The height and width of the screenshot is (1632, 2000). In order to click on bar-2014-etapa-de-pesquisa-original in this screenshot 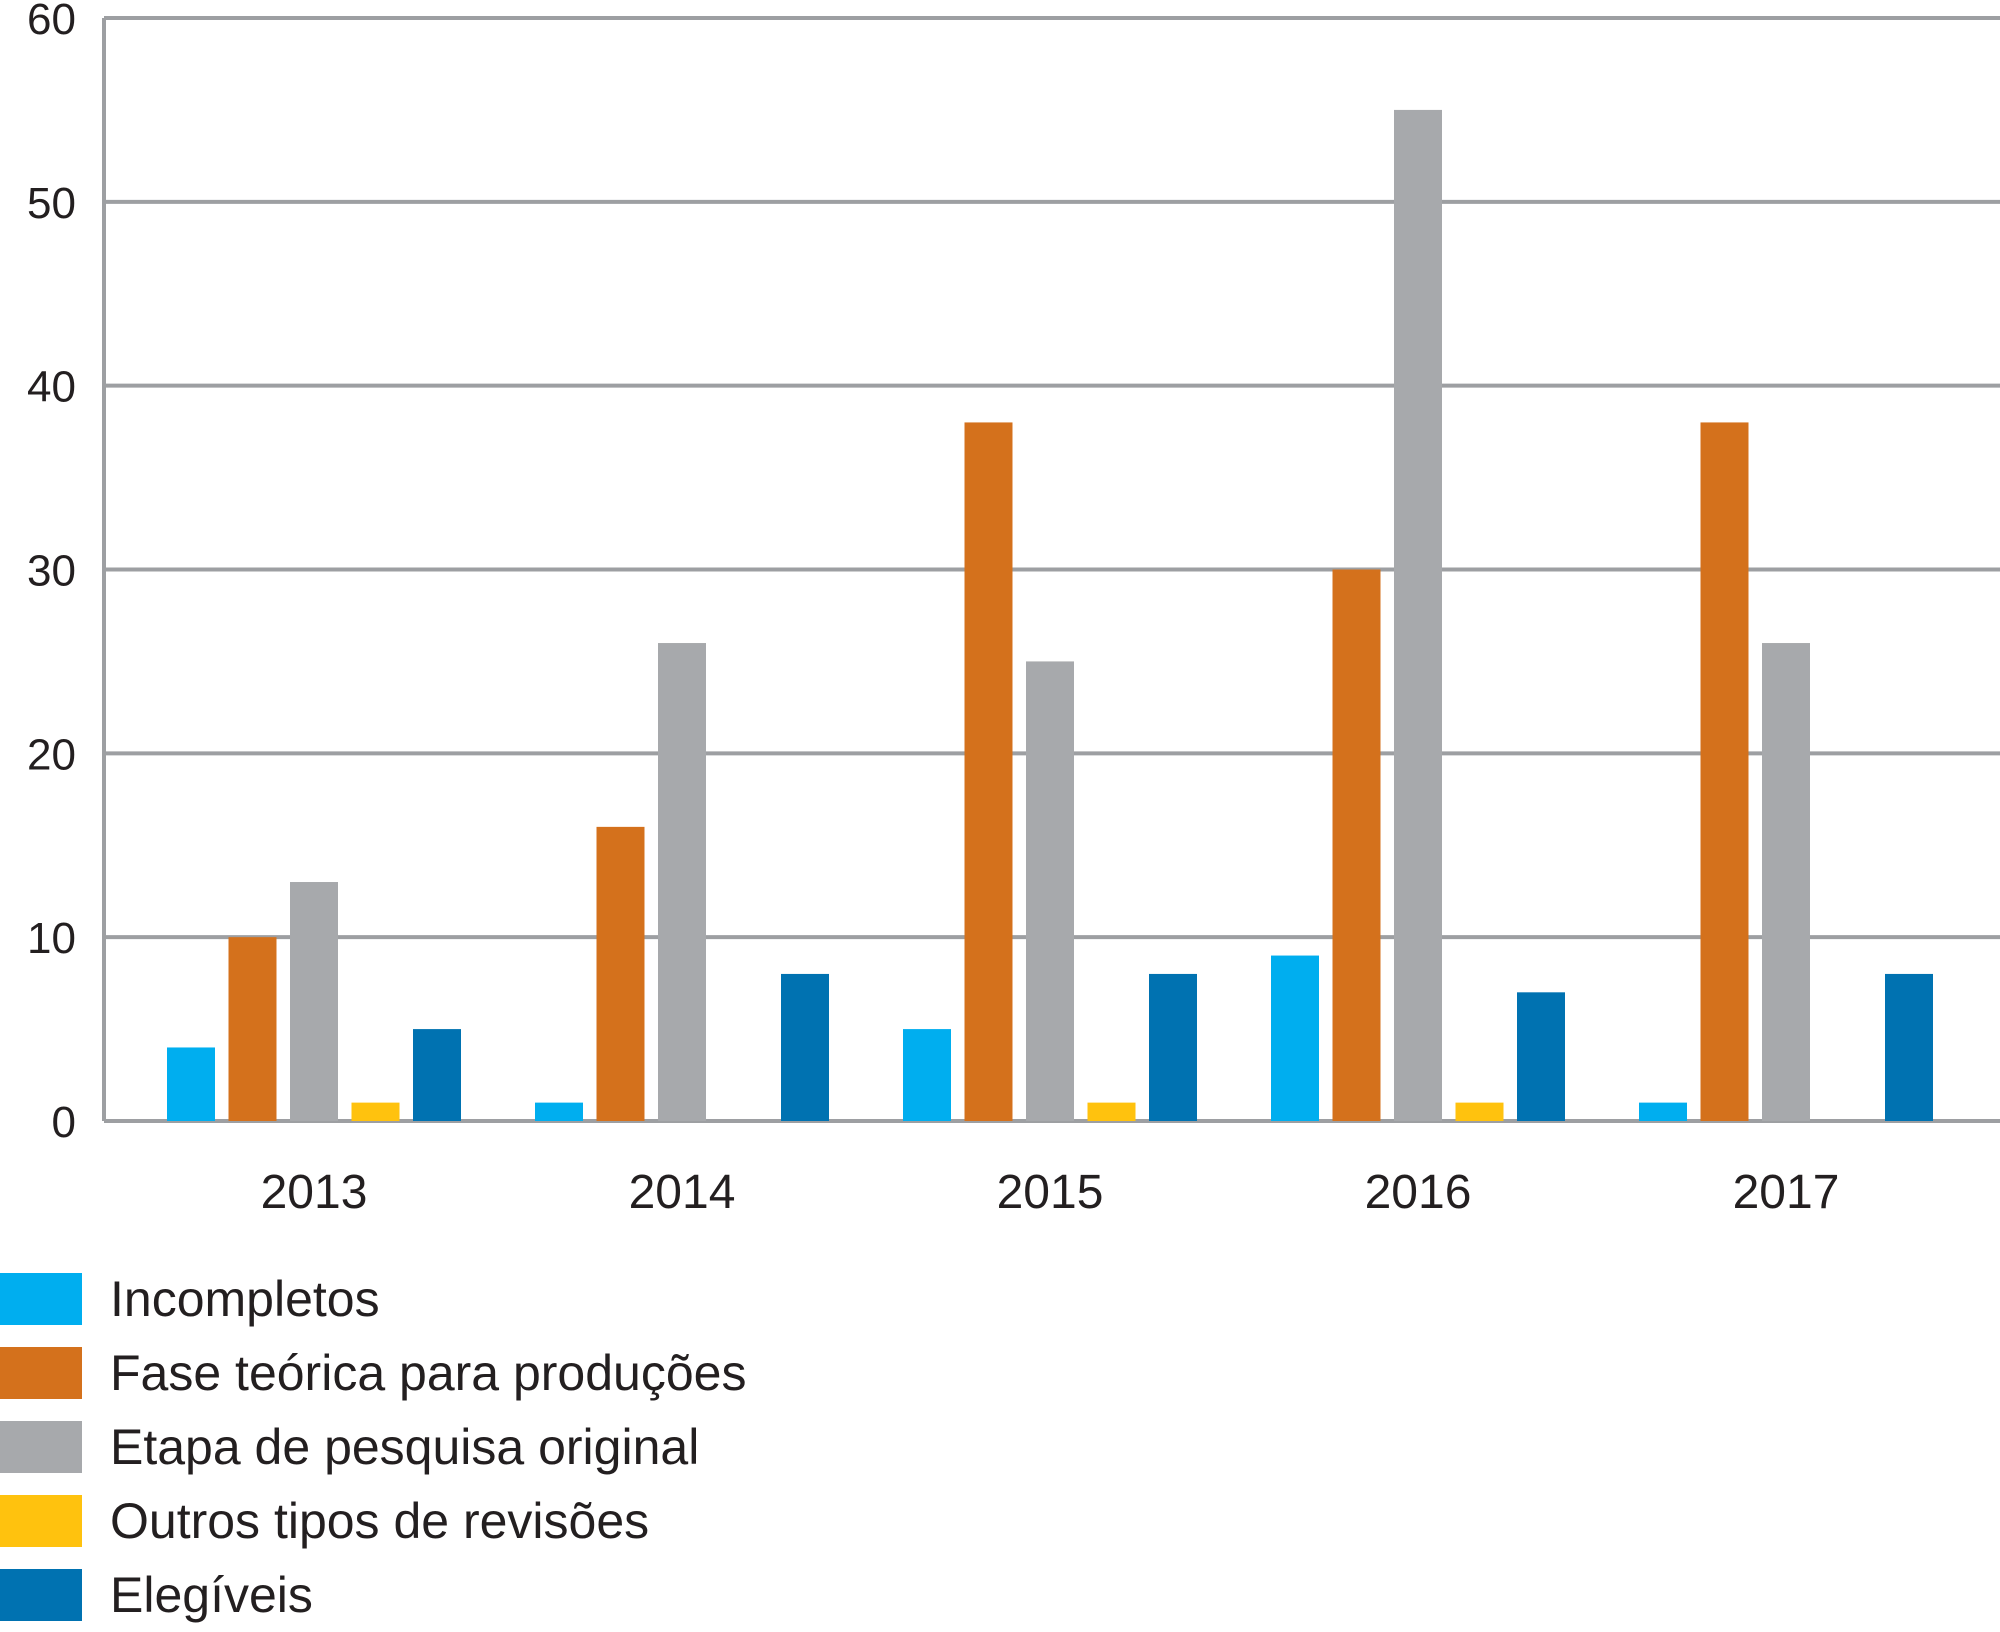, I will do `click(682, 882)`.